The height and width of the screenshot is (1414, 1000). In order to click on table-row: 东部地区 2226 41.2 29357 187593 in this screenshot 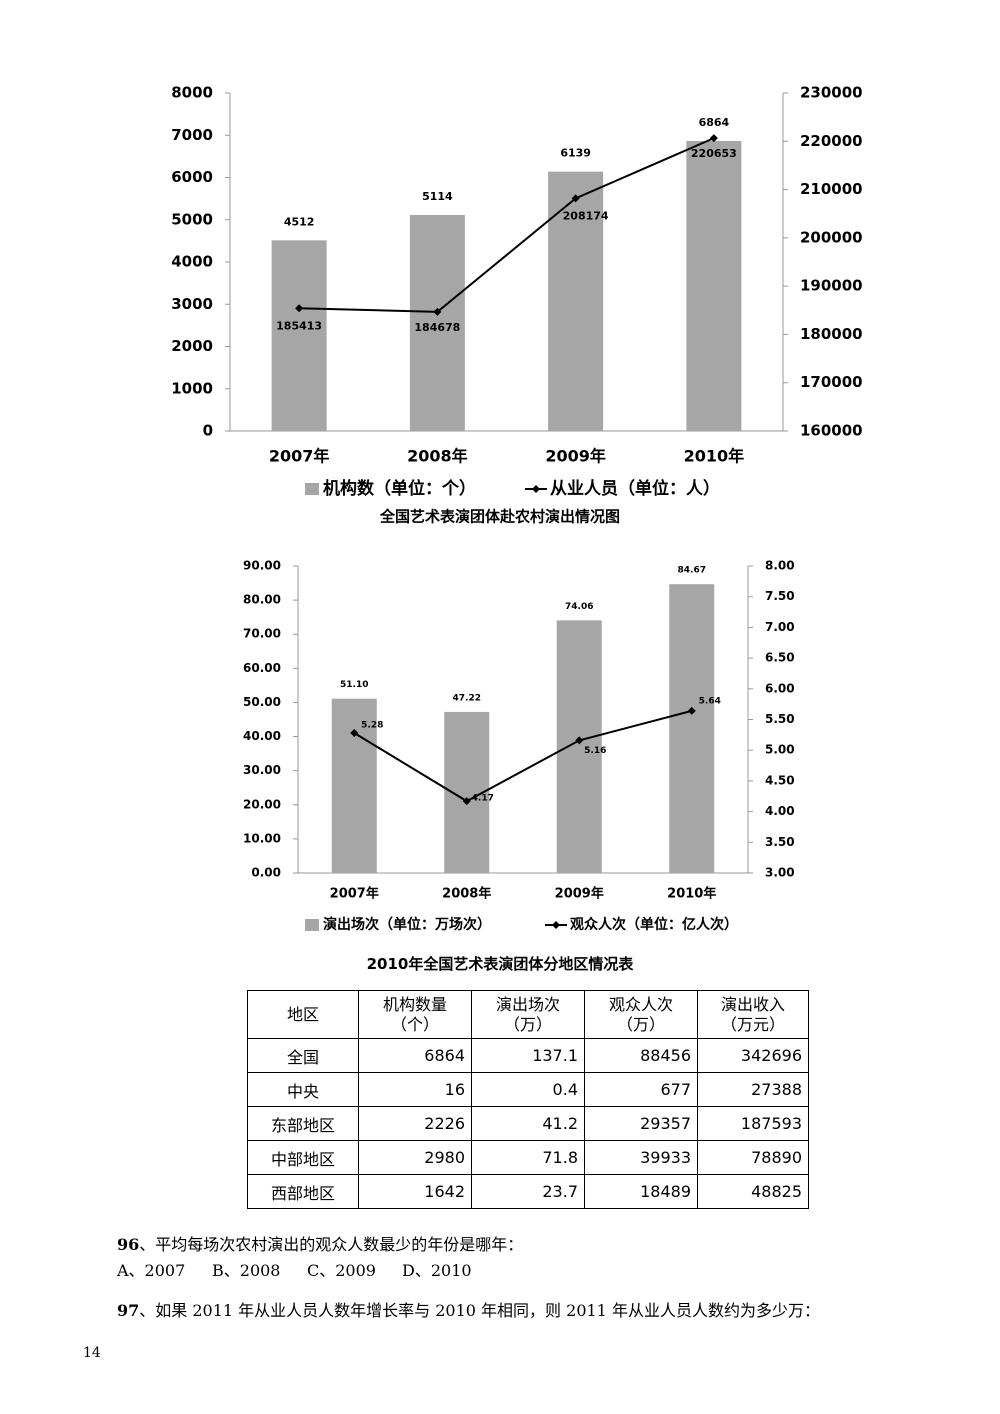, I will do `click(528, 1123)`.